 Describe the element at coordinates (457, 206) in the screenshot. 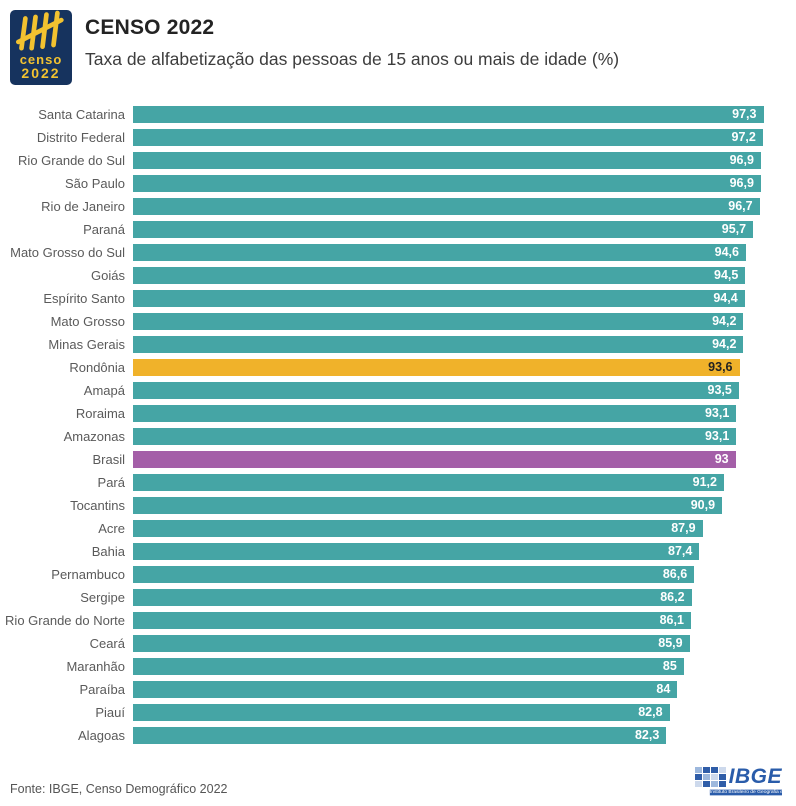

I see `bar-track: 96,7` at that location.